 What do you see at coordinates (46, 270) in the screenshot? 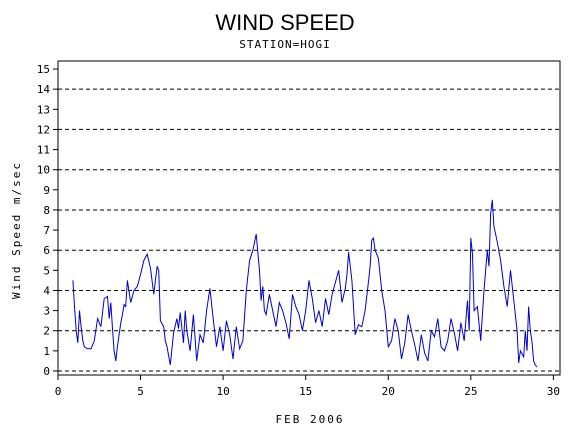
I see `y-tick-label-5: 5` at bounding box center [46, 270].